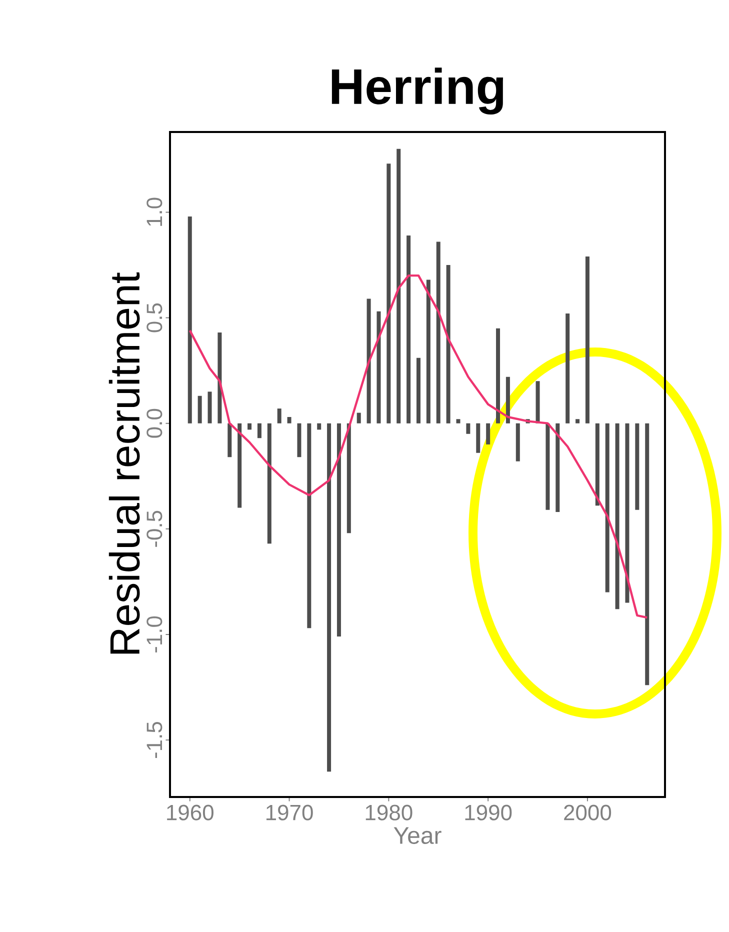  Describe the element at coordinates (154, 740) in the screenshot. I see `y-tick-label: -1.5` at that location.